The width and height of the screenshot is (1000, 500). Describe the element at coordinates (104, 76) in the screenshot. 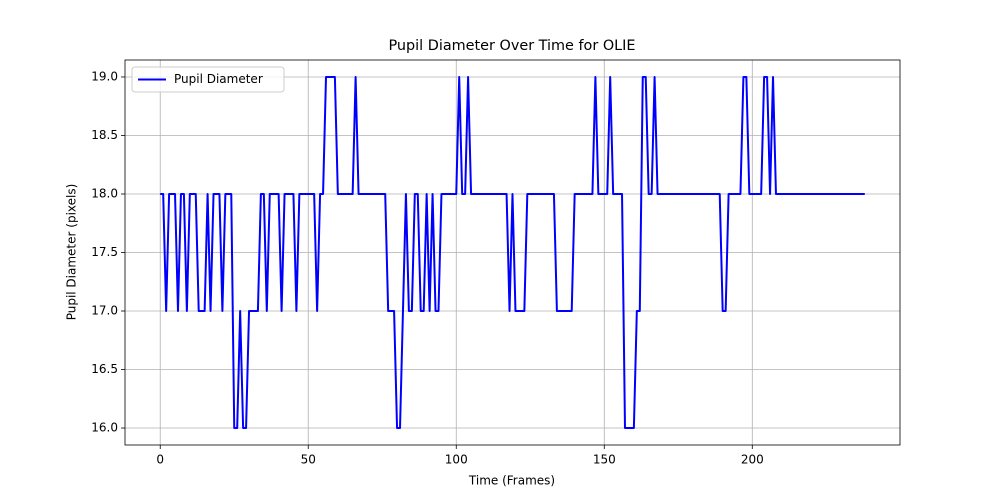

I see `y-tick-label: 19.0` at that location.